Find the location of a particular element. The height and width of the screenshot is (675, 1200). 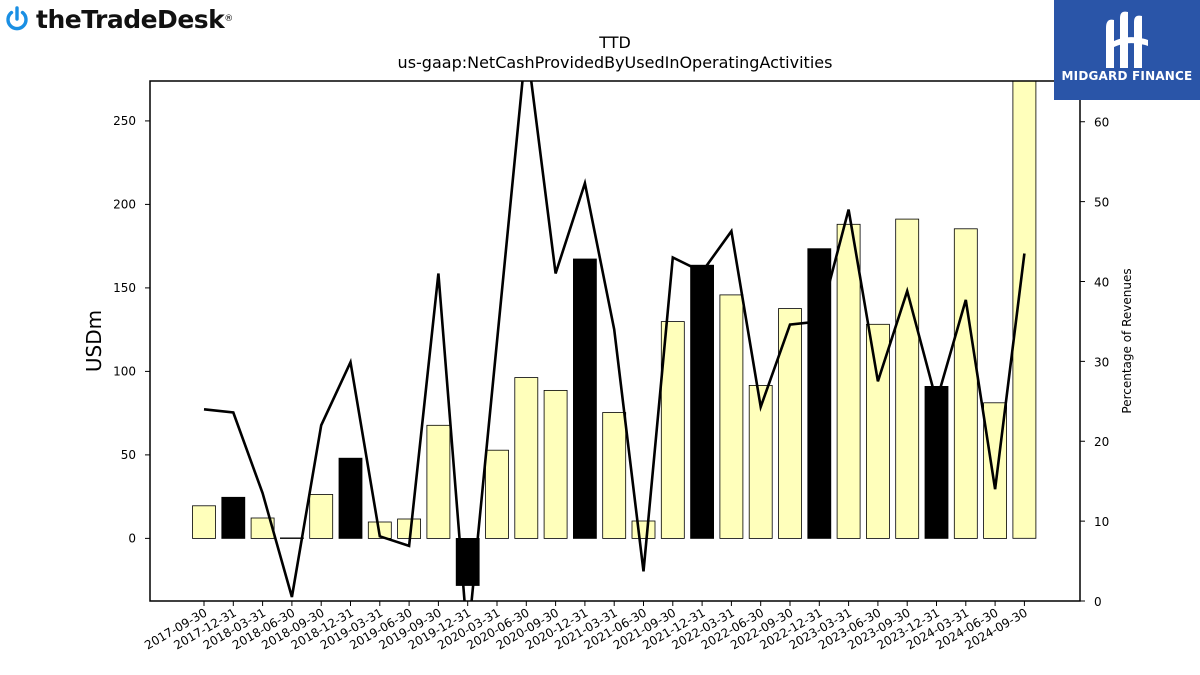

y2-tick-label-10: 10 is located at coordinates (1101, 522).